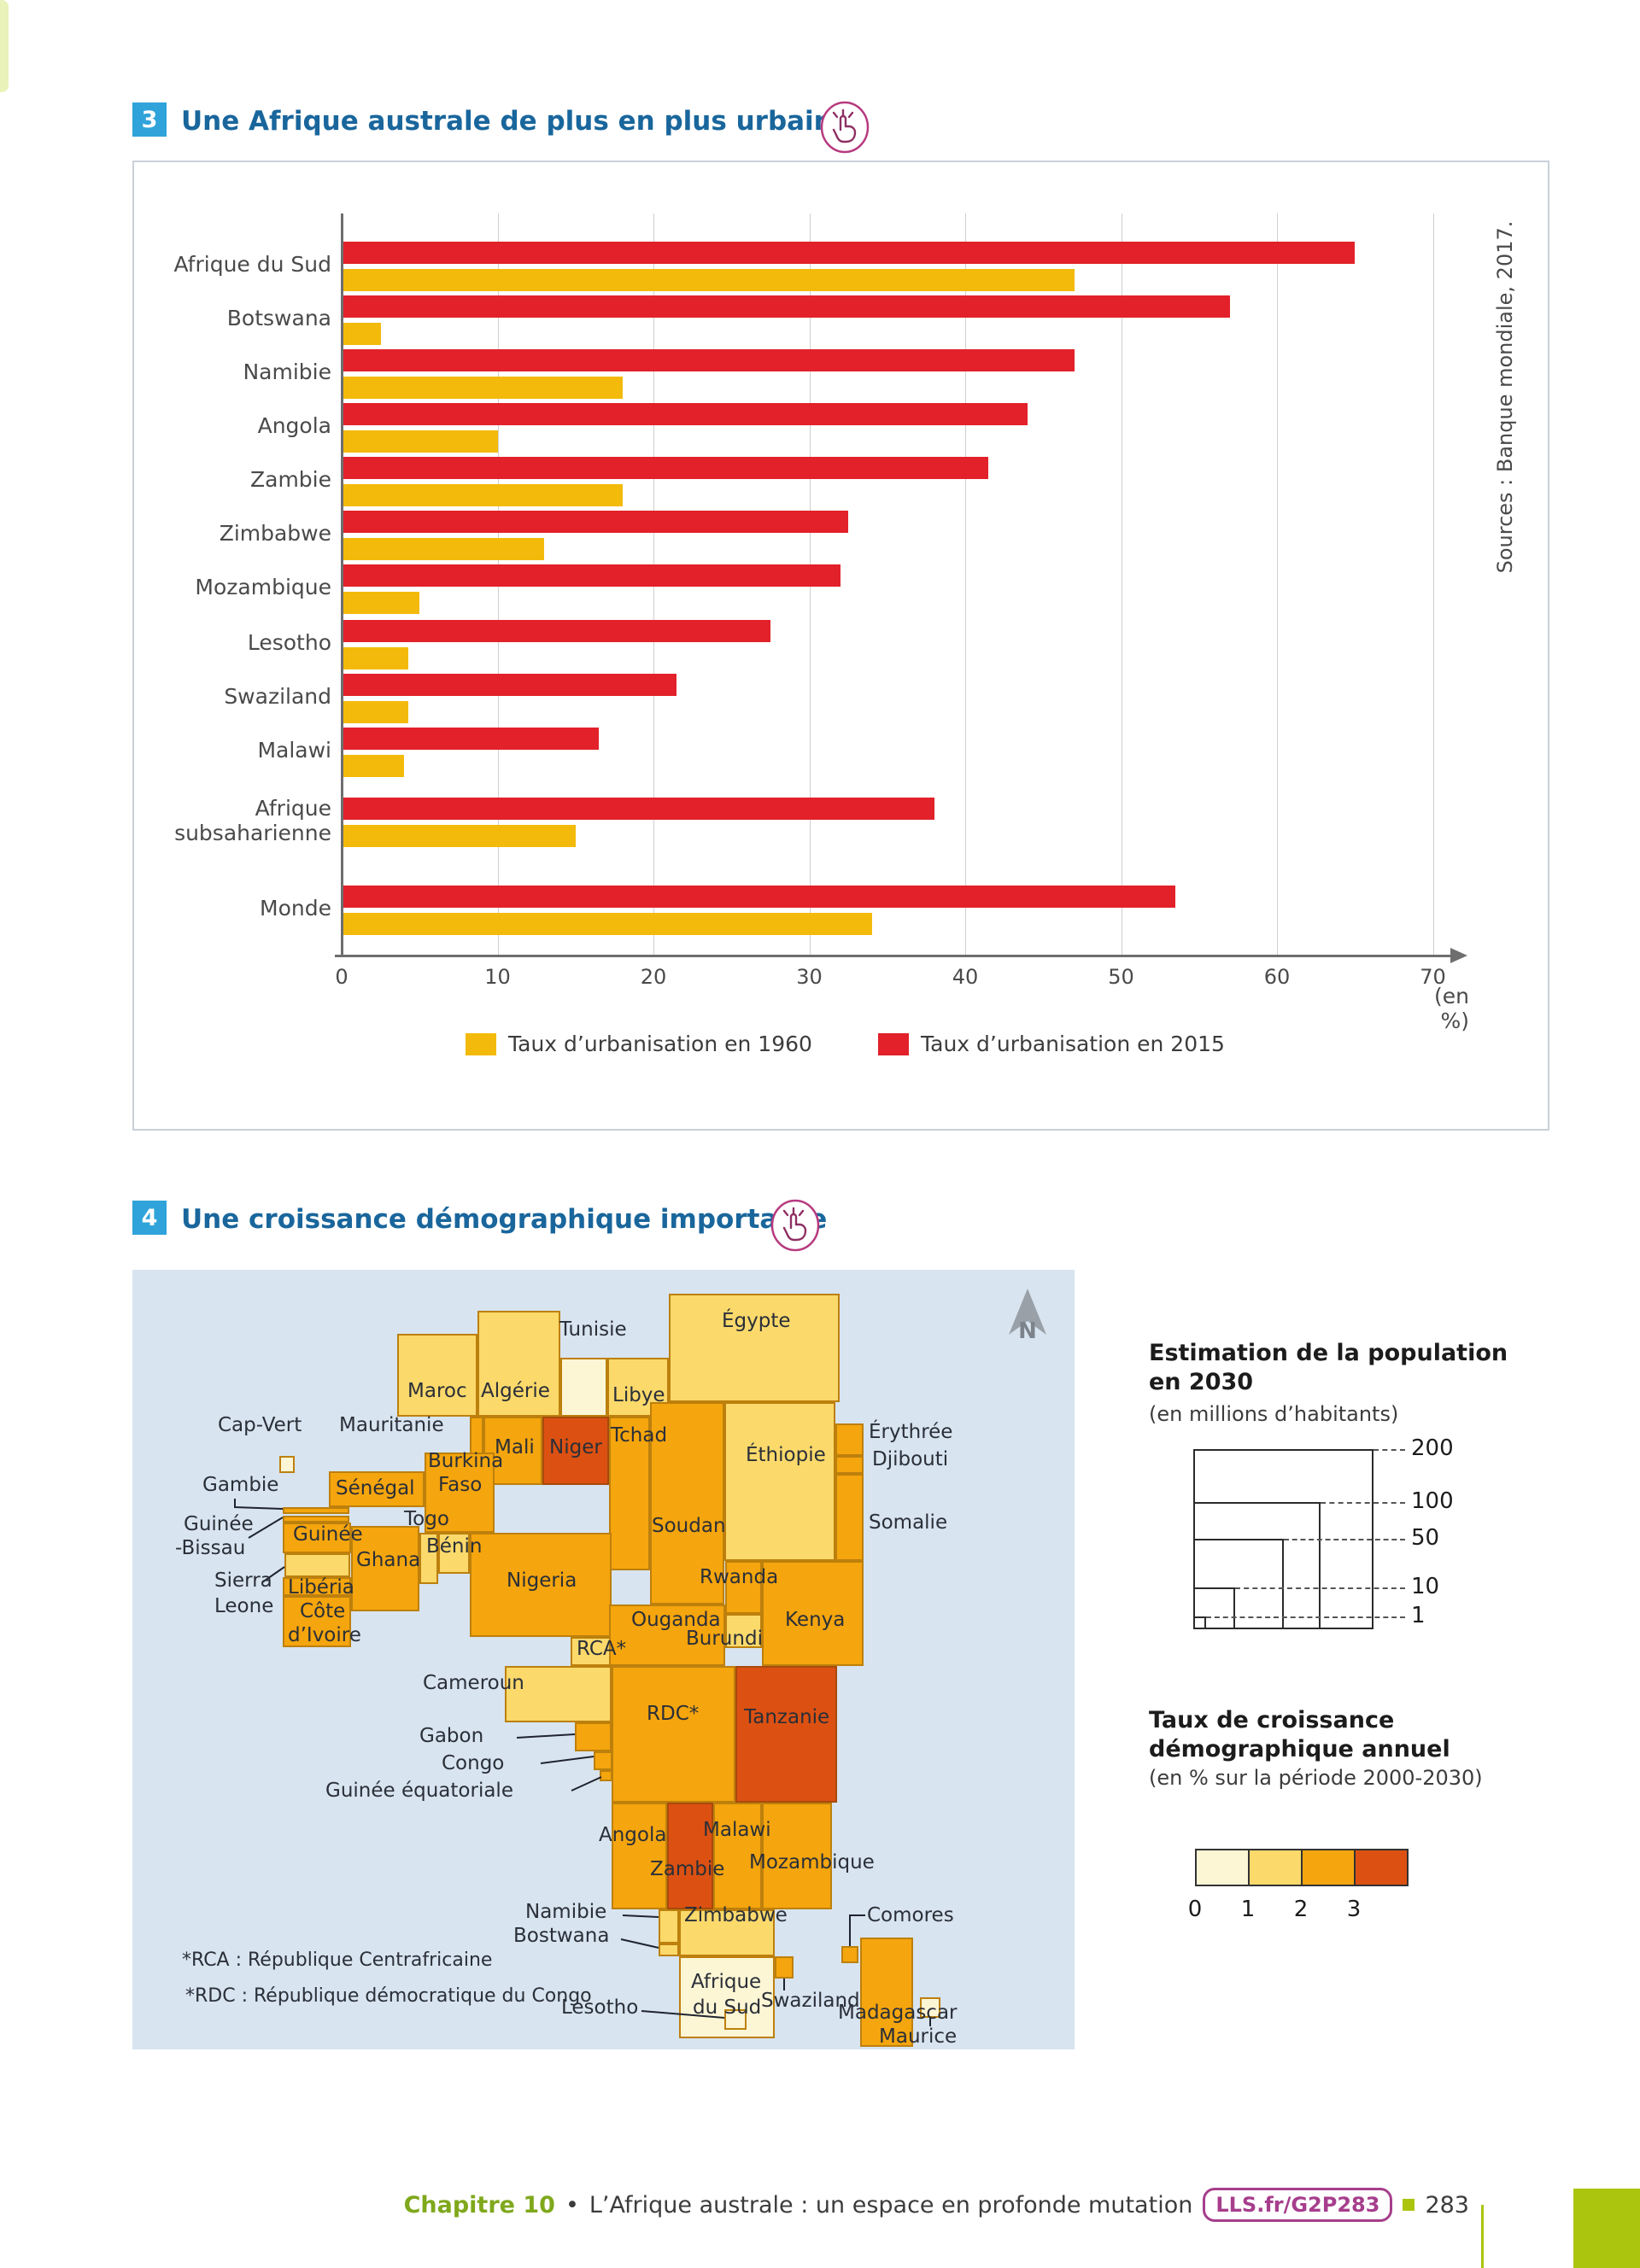 The image size is (1640, 2268). What do you see at coordinates (593, 1736) in the screenshot?
I see `country-rect-gabon` at bounding box center [593, 1736].